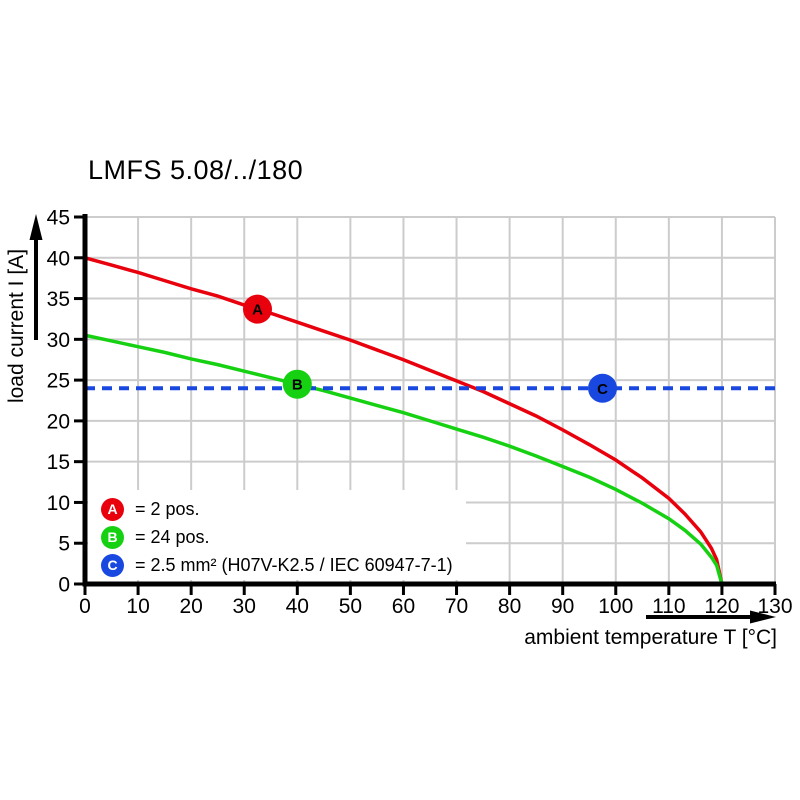  Describe the element at coordinates (283, 509) in the screenshot. I see `legend-item-a: A = 2 pos.` at that location.